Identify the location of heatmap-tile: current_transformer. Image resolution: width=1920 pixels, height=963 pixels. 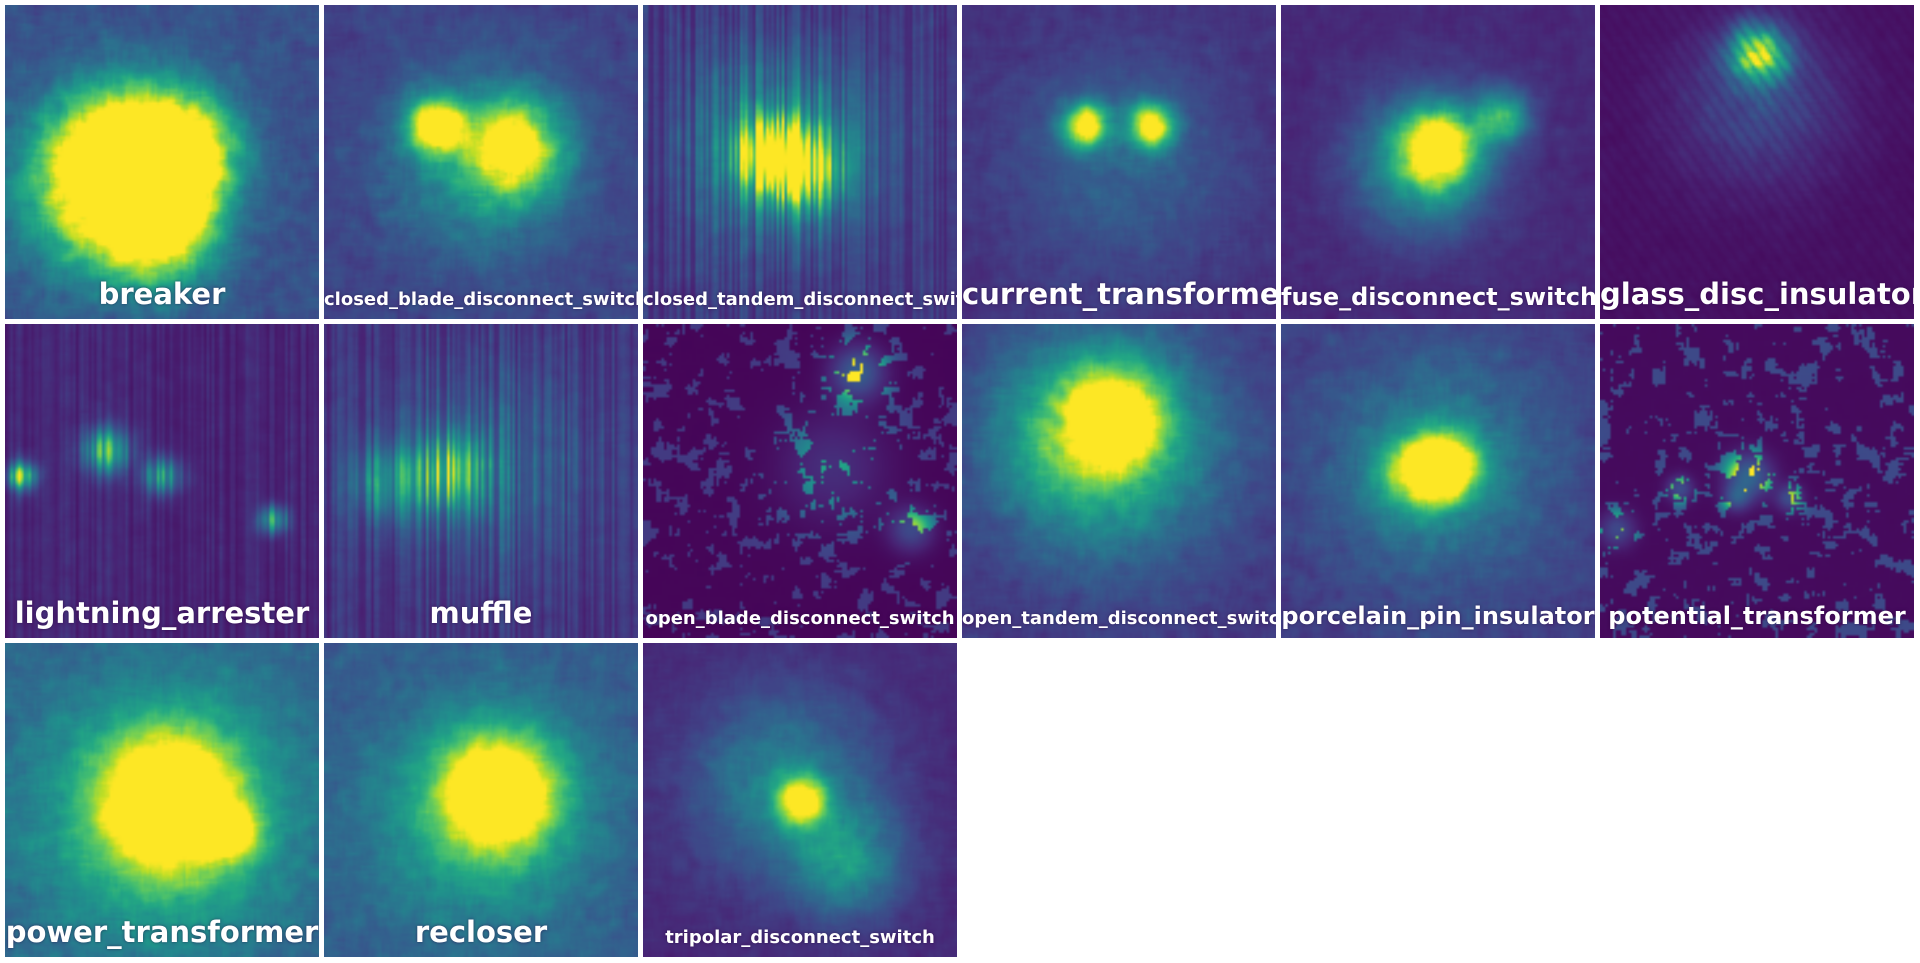
(1119, 162).